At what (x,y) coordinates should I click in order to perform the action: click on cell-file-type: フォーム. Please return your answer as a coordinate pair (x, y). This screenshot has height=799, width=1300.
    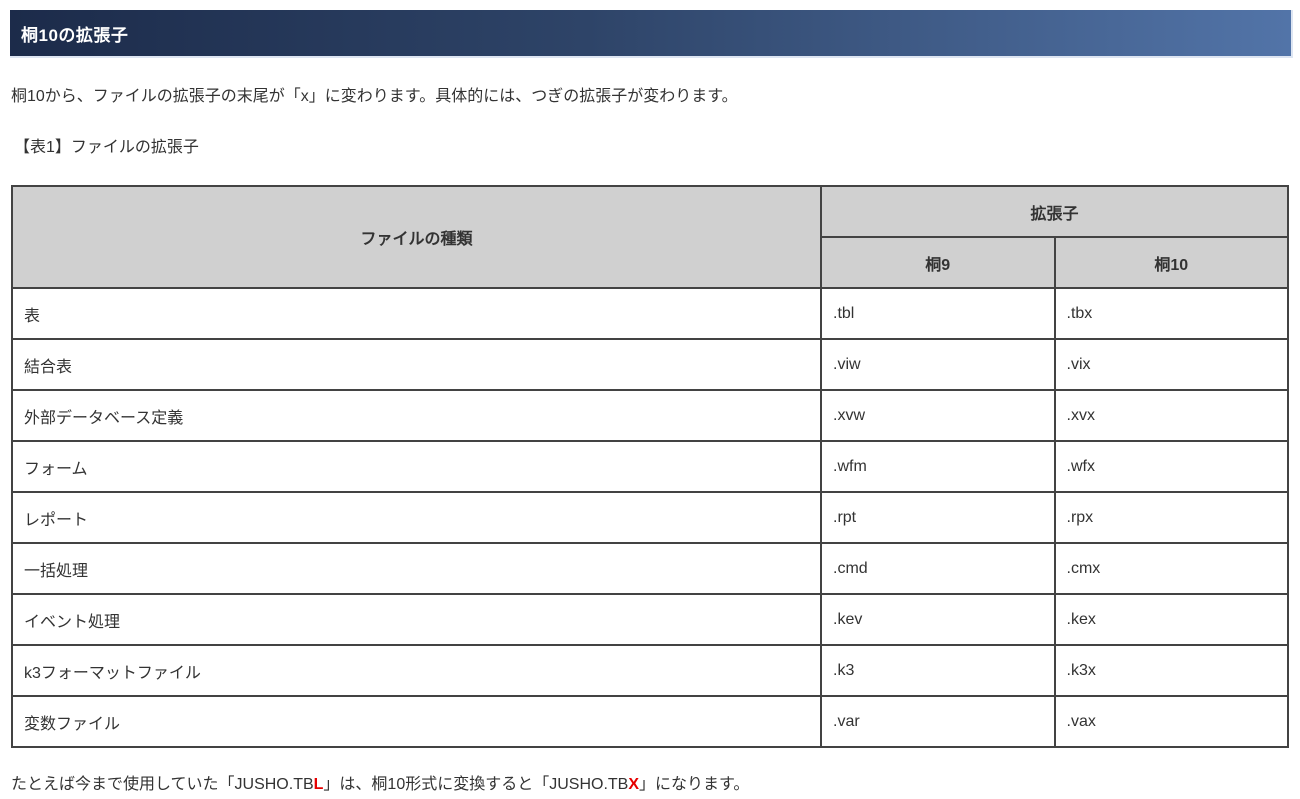
    Looking at the image, I should click on (416, 467).